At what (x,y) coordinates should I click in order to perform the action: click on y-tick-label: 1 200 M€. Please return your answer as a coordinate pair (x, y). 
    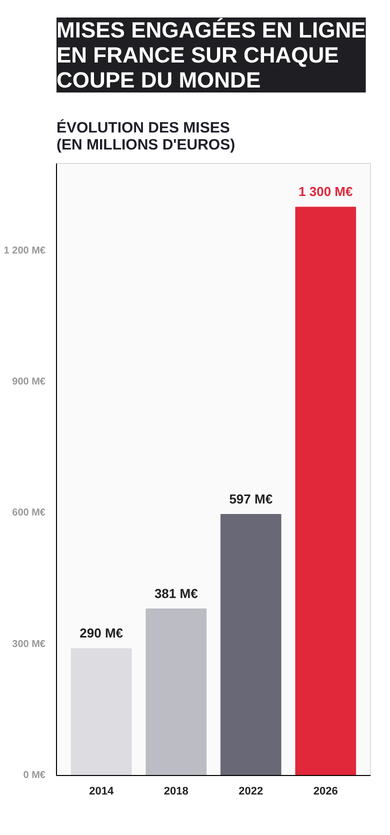
    Looking at the image, I should click on (25, 250).